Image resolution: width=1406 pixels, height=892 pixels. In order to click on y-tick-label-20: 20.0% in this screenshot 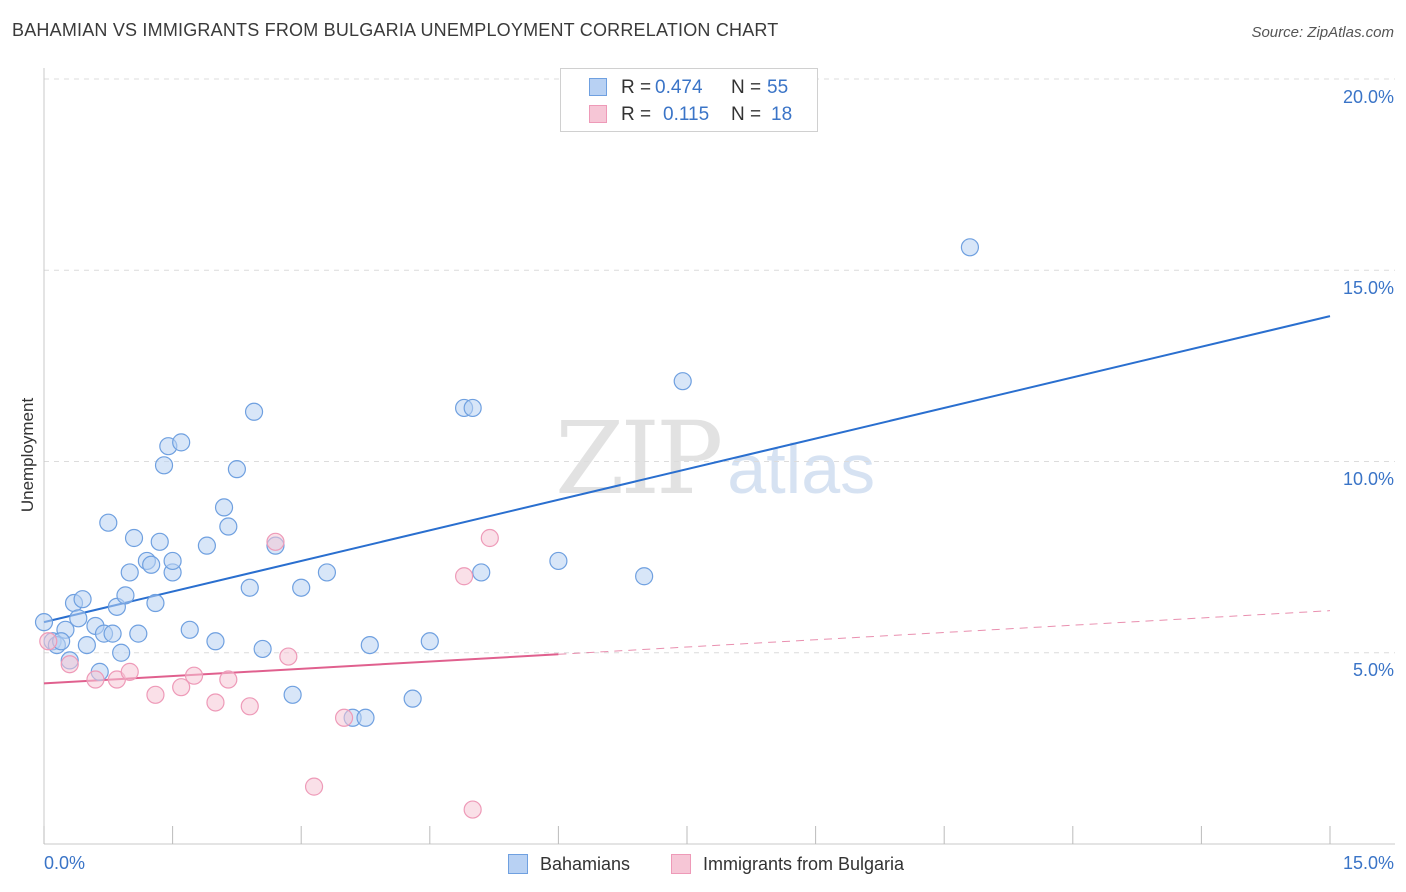, I will do `click(1368, 97)`.